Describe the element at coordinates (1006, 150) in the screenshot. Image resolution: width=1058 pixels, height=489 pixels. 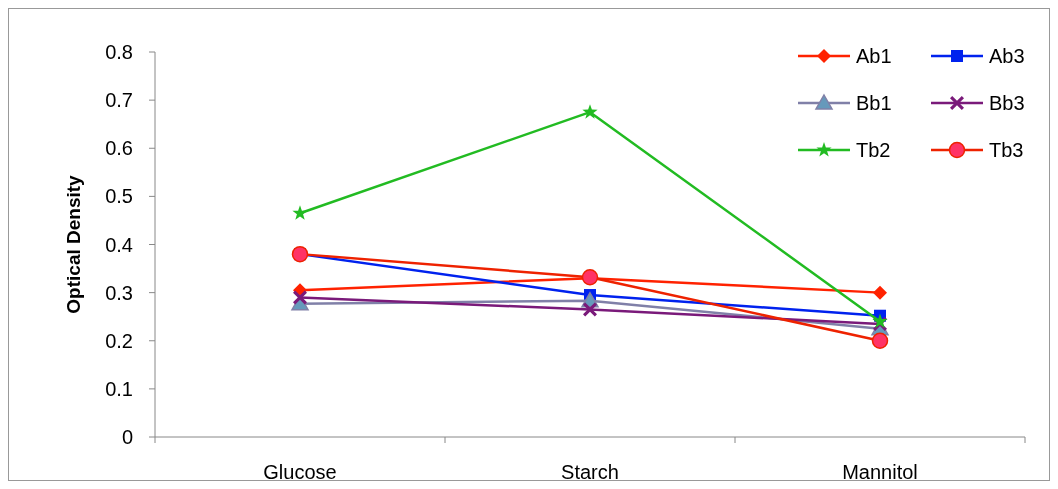
I see `legend-label: Tb3` at that location.